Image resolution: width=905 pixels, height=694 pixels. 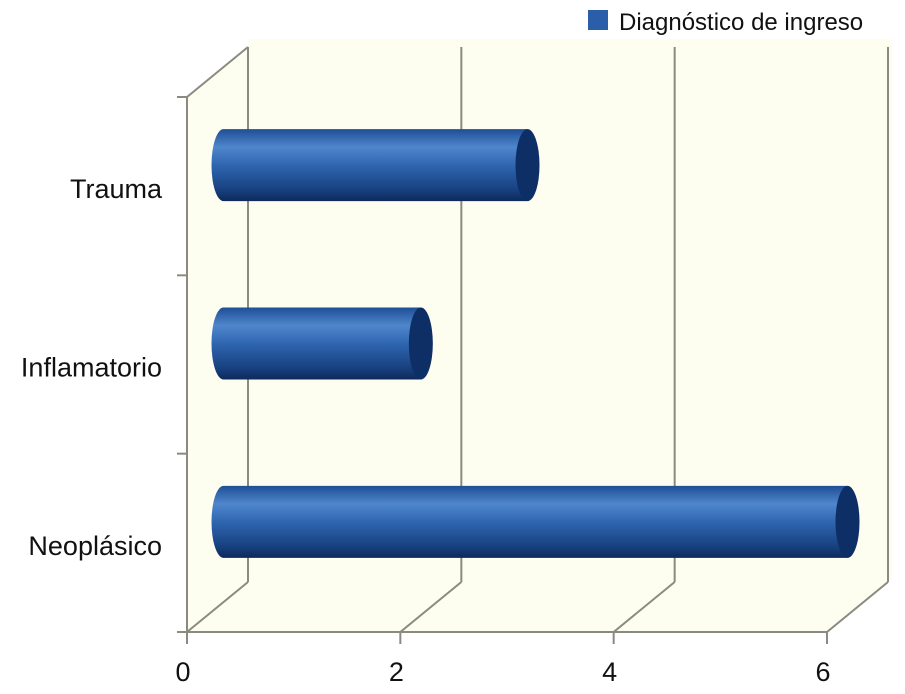 What do you see at coordinates (217, 72) in the screenshot?
I see `side-wall-top-edge` at bounding box center [217, 72].